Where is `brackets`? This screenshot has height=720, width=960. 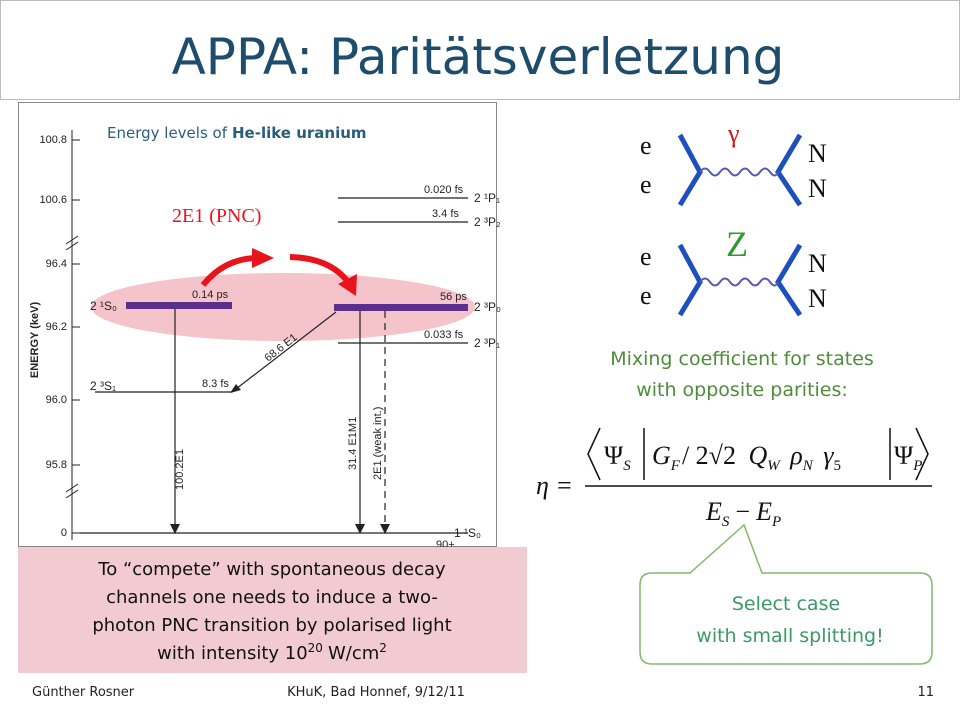
brackets is located at coordinates (758, 454).